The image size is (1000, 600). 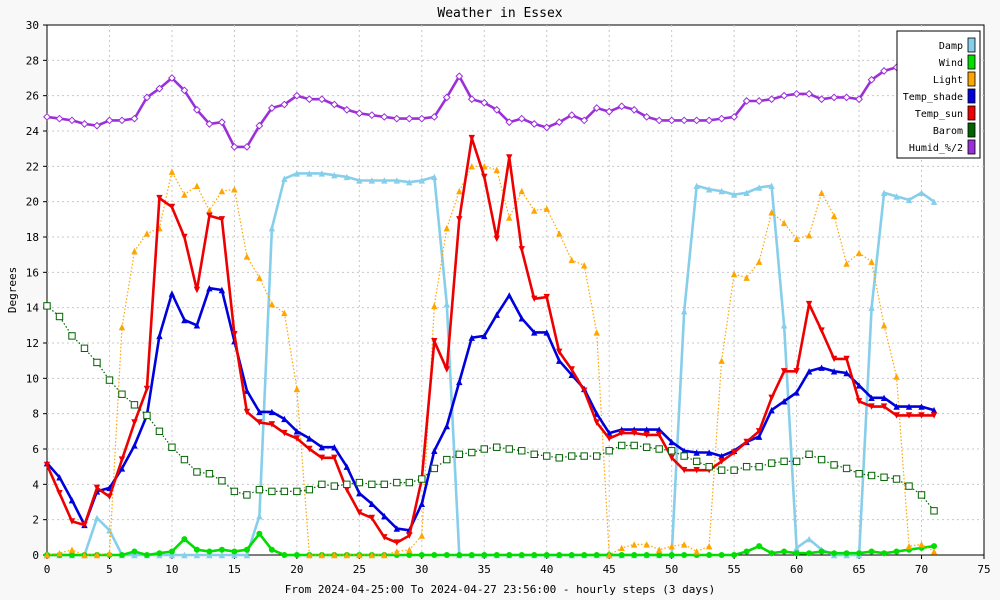 I want to click on y-tick-label: 4, so click(x=35, y=484).